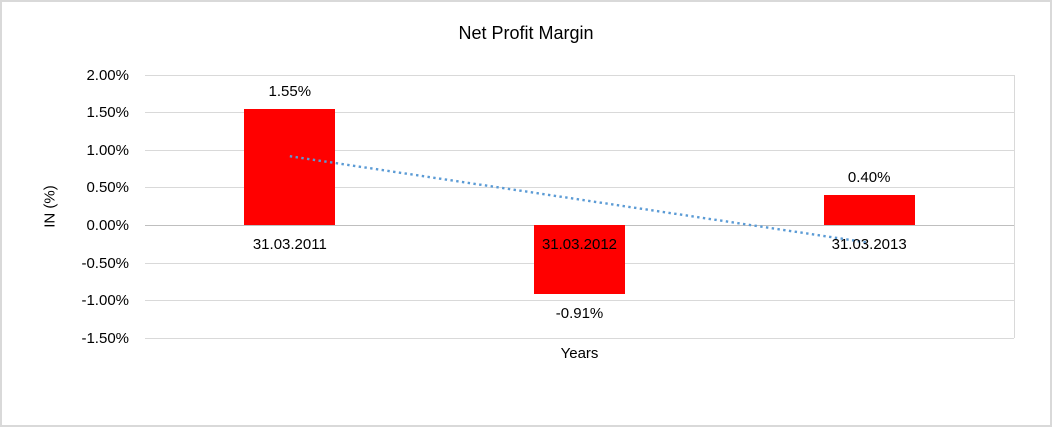 This screenshot has width=1052, height=427. Describe the element at coordinates (289, 245) in the screenshot. I see `category-label: 31.03.2011` at that location.